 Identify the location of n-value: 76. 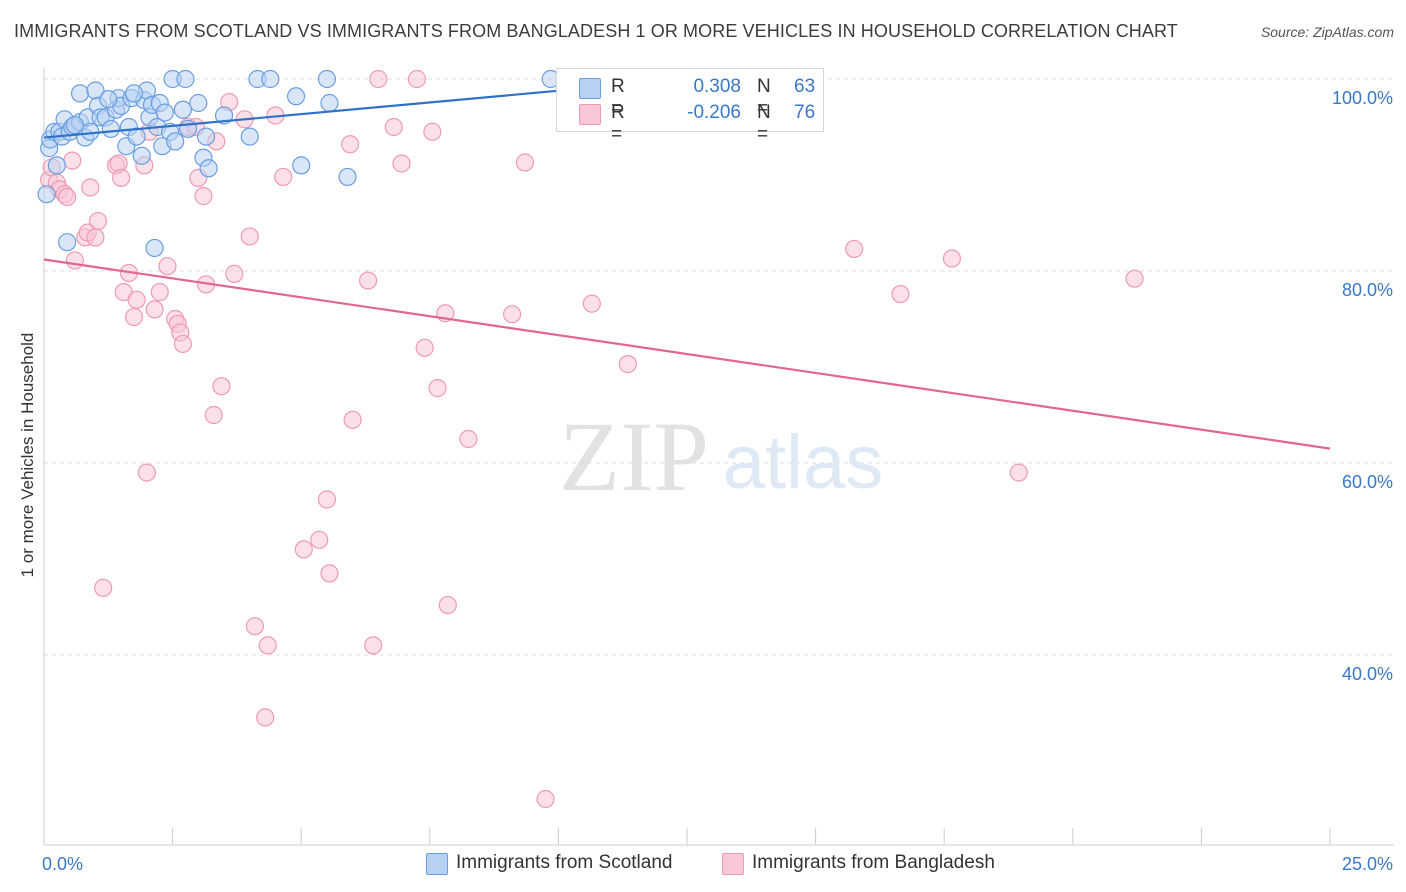
(805, 112).